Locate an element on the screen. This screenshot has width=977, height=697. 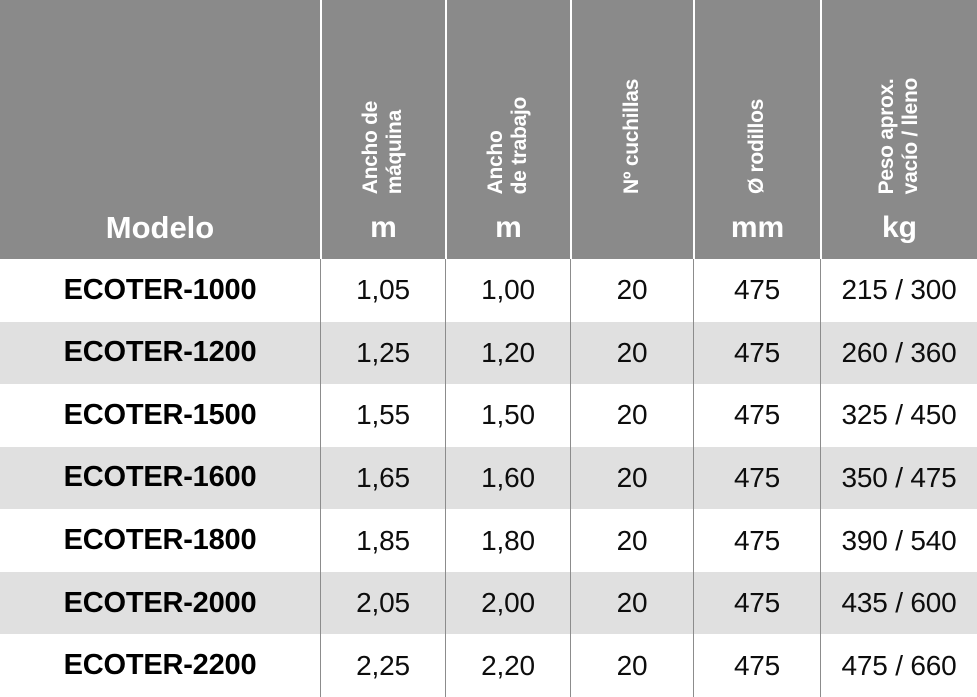
column-unit-ancho-trabajo: m is located at coordinates (508, 227).